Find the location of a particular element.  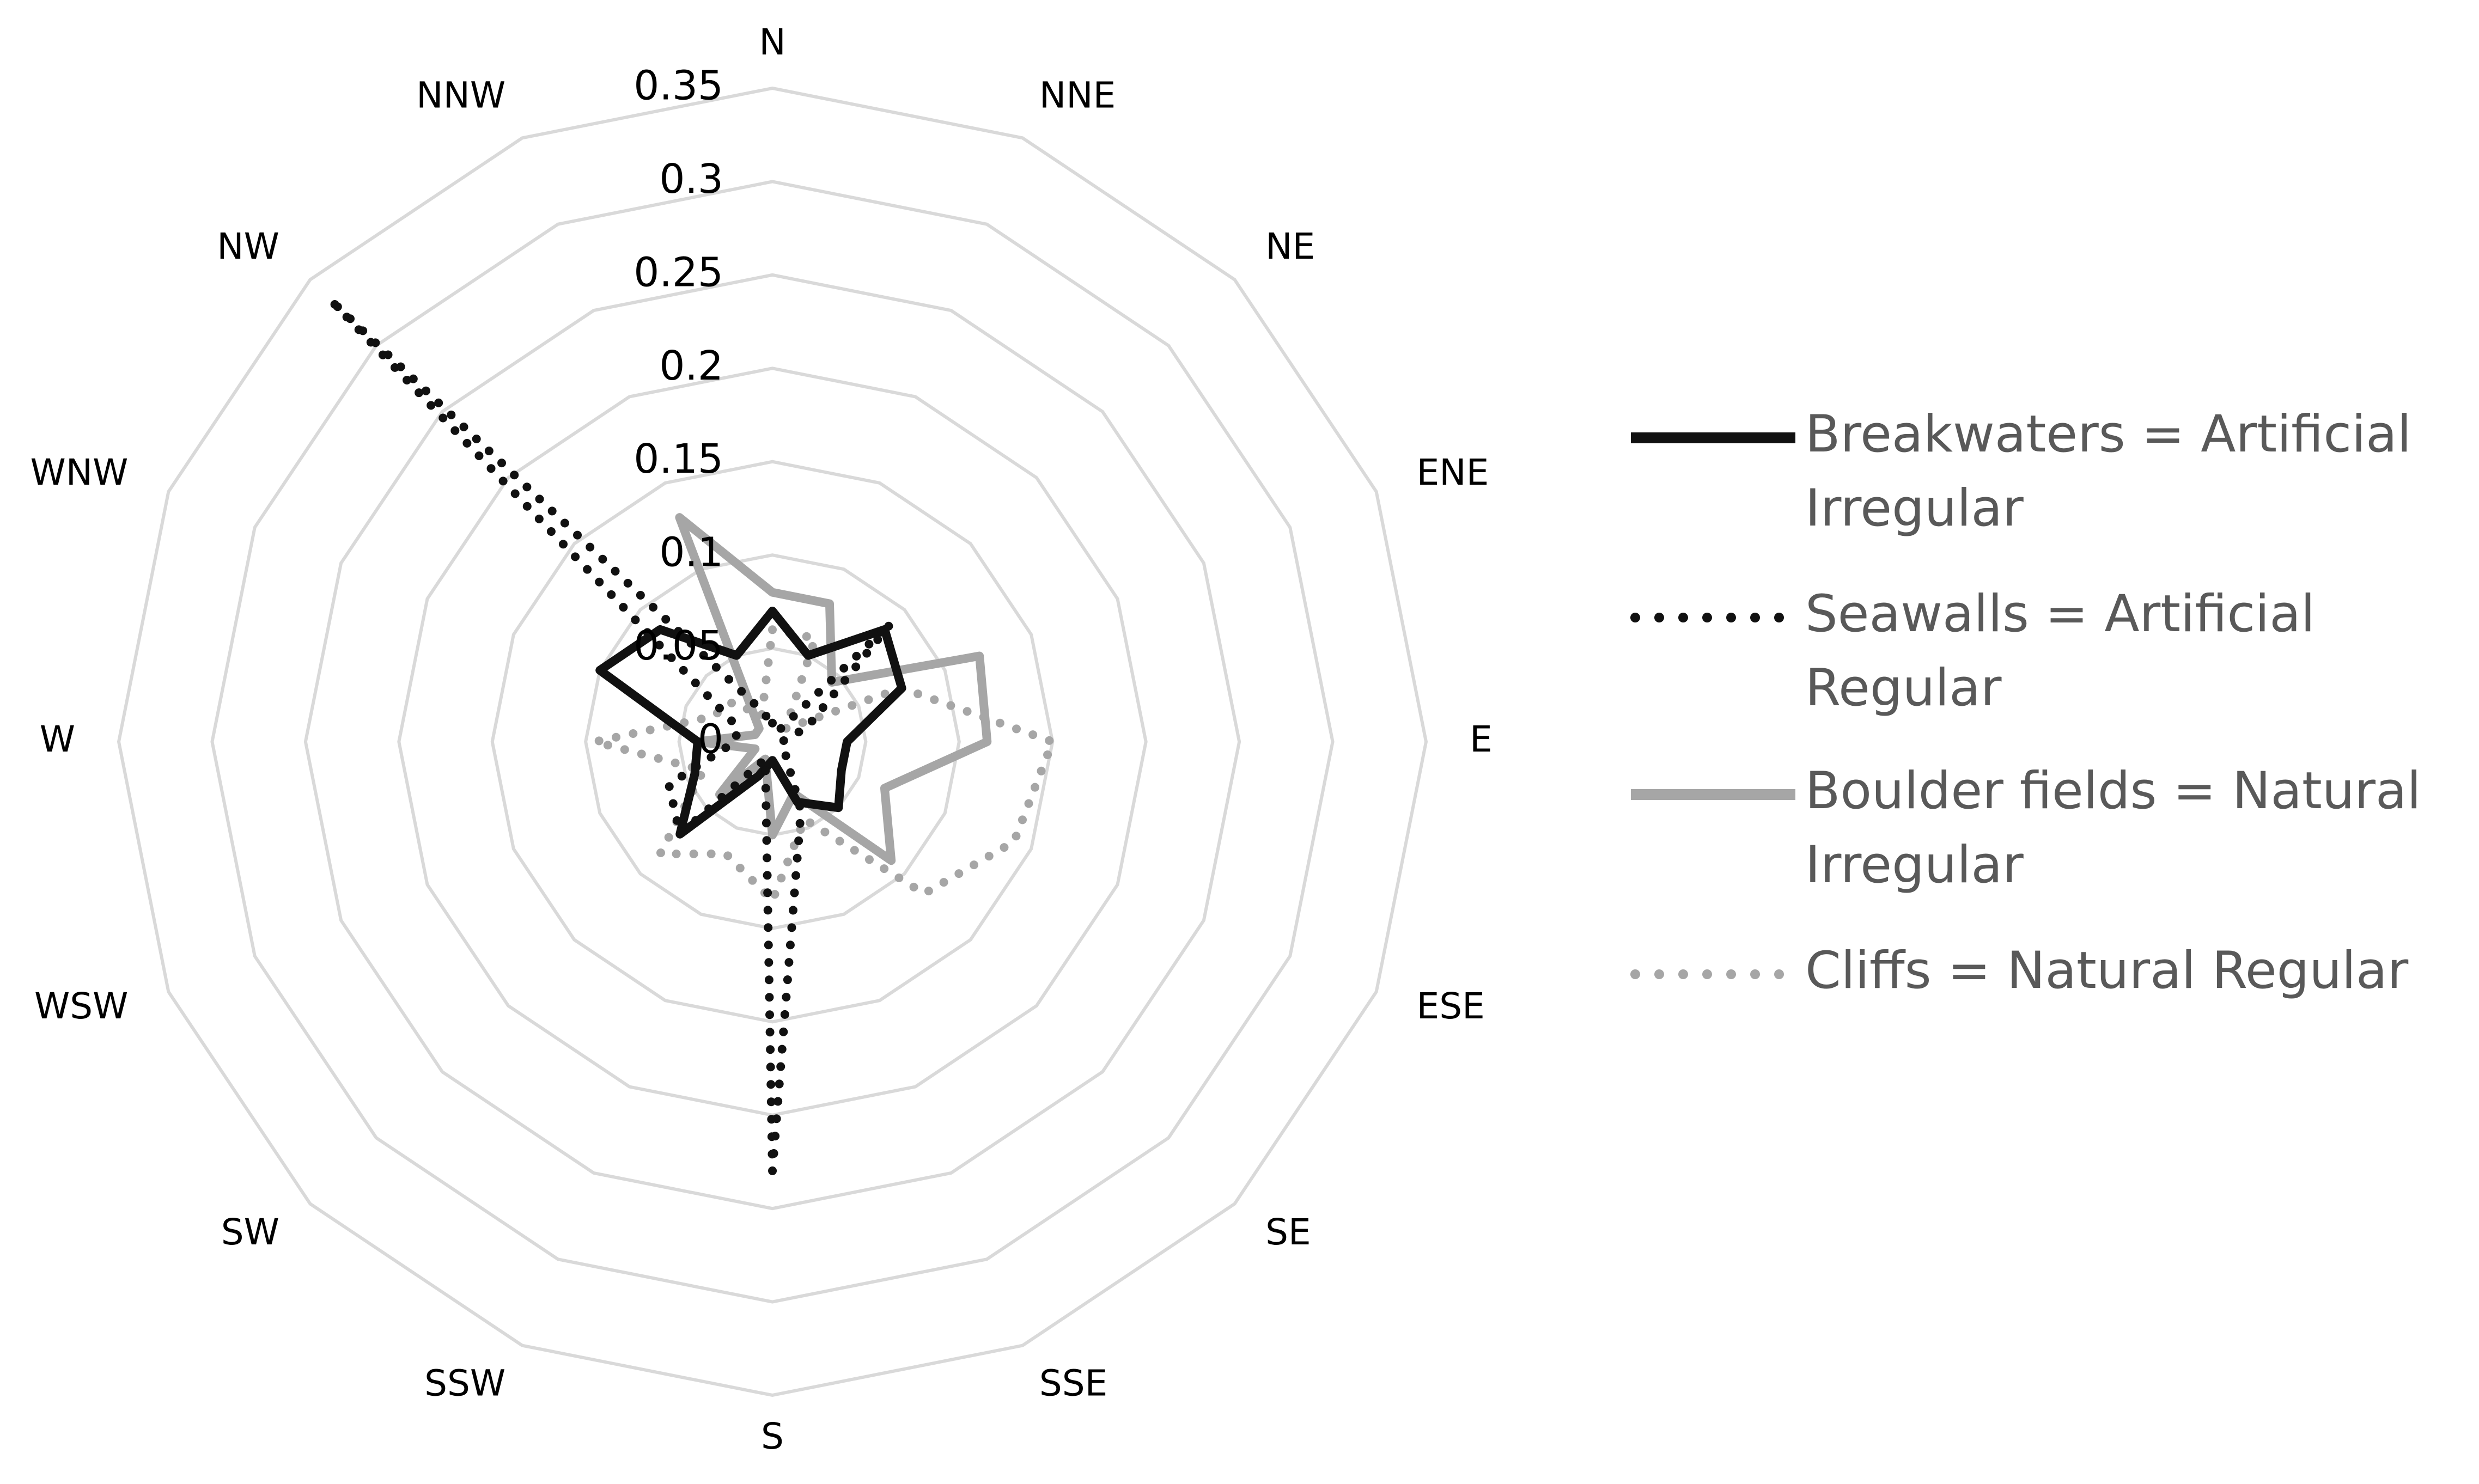

legend-item-cliffs: Cliffs = Natural Regular is located at coordinates (2054, 971).